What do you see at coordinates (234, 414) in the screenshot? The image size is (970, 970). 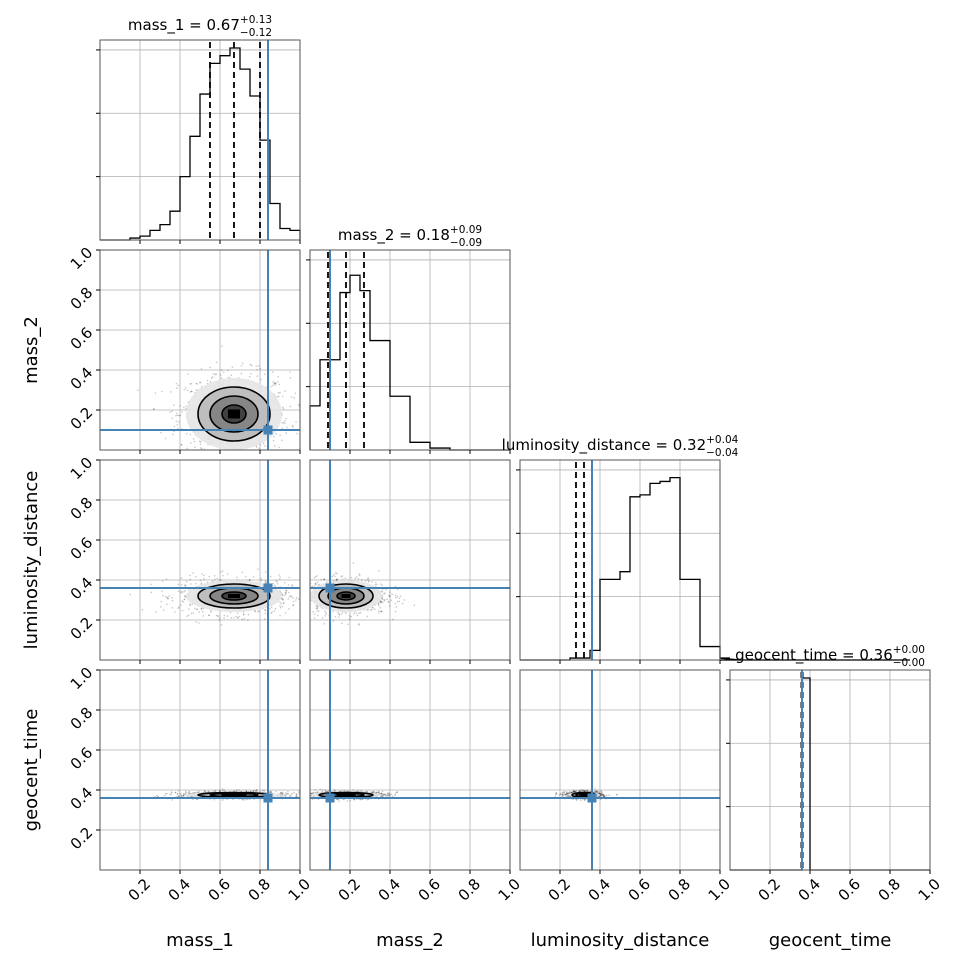 I see `contour-line` at bounding box center [234, 414].